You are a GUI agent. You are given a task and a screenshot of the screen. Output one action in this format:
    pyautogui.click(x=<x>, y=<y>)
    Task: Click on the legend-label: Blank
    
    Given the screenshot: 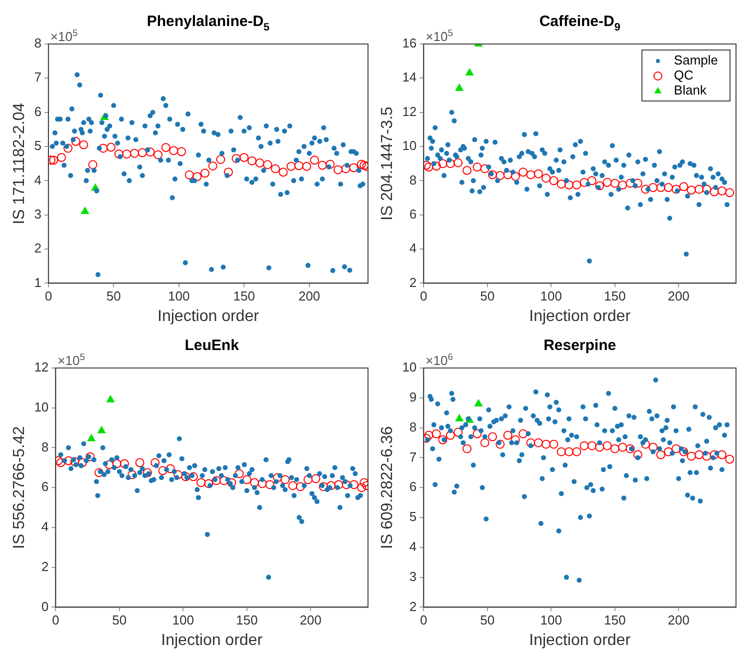 What is the action you would take?
    pyautogui.click(x=690, y=90)
    